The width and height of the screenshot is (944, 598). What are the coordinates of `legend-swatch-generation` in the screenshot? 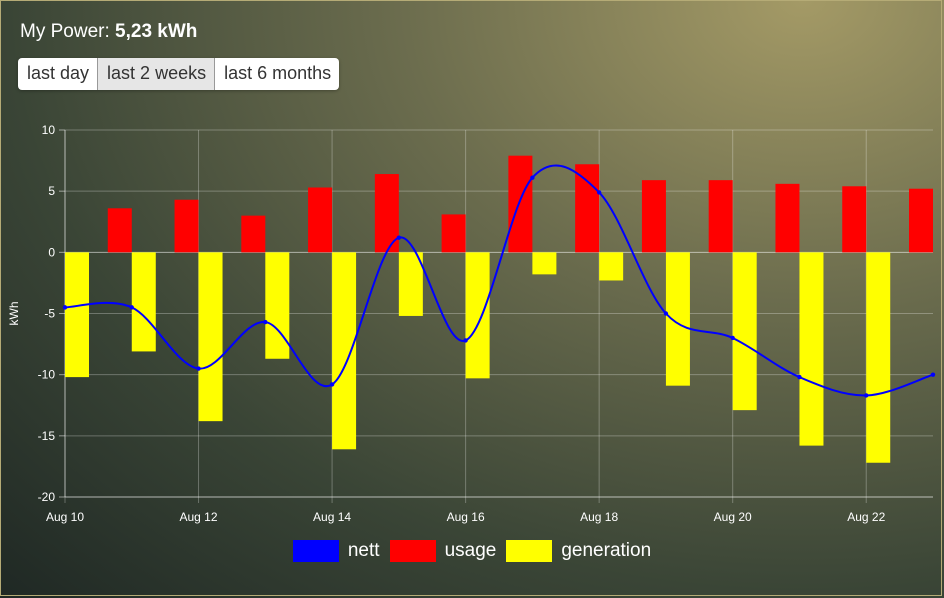 It's located at (529, 551).